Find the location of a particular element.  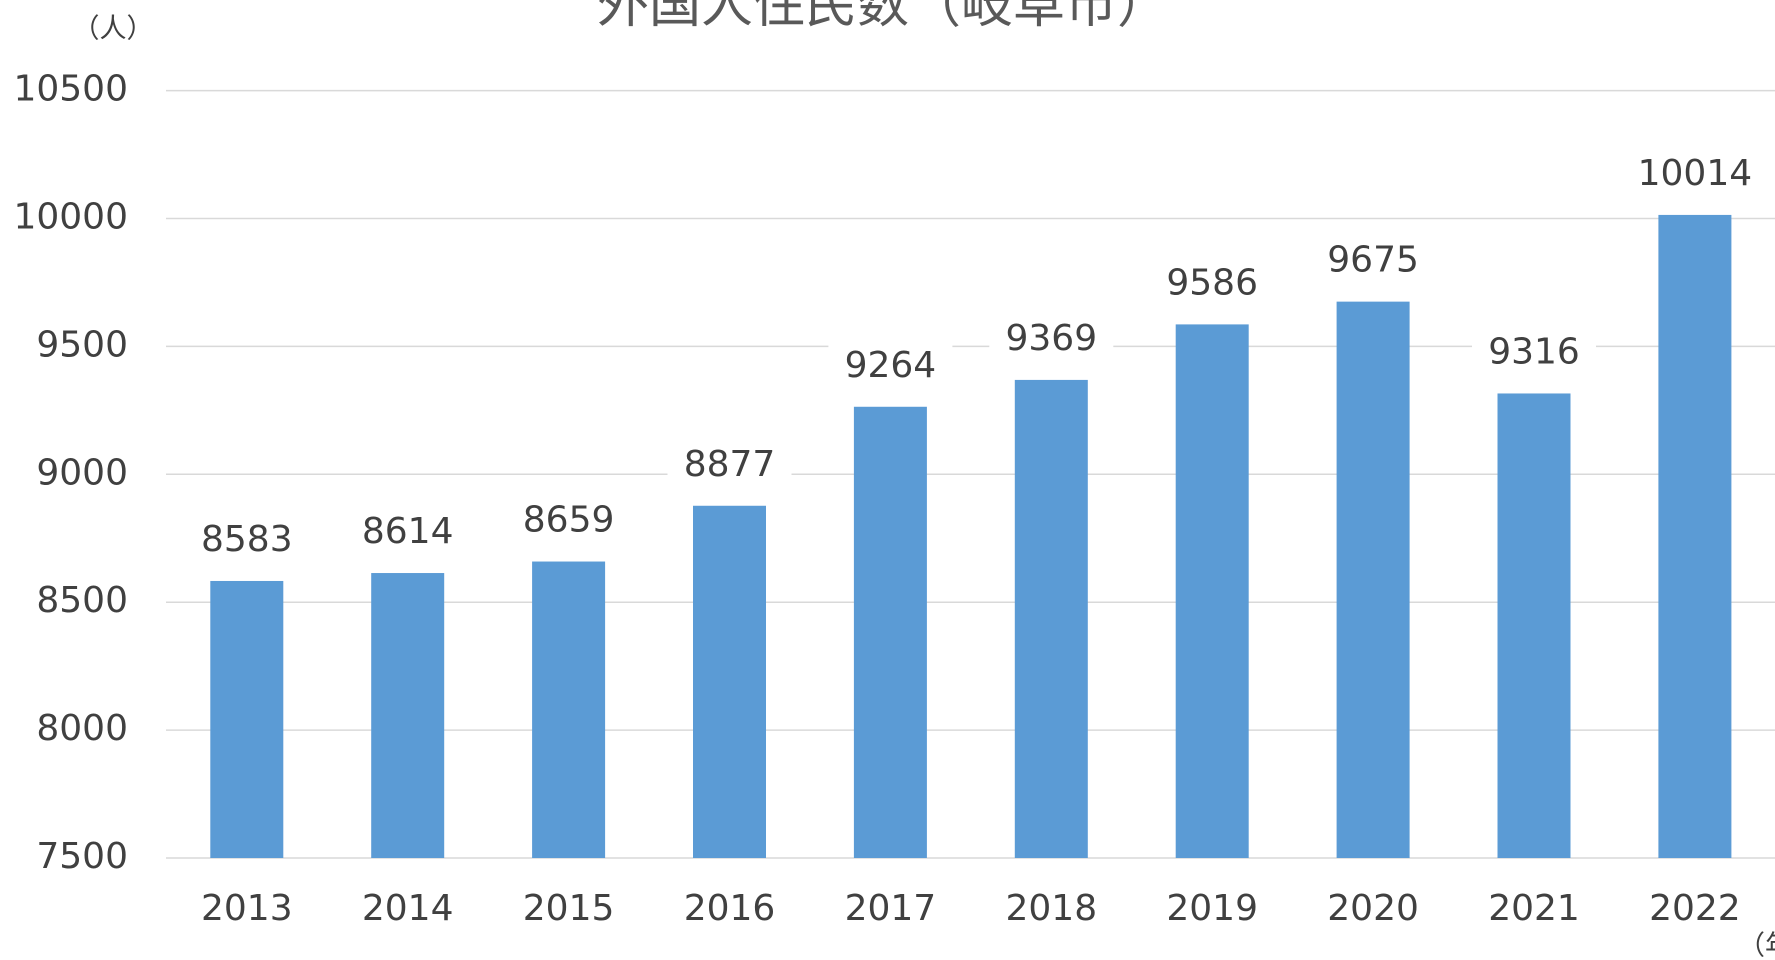

x-tick-label: 2021 is located at coordinates (1534, 908).